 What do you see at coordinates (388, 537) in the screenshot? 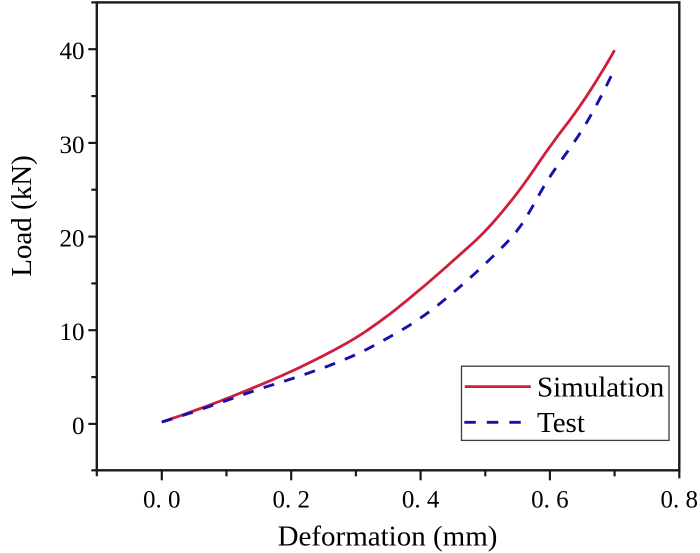
I see `svg-text: Deformation (mm)` at bounding box center [388, 537].